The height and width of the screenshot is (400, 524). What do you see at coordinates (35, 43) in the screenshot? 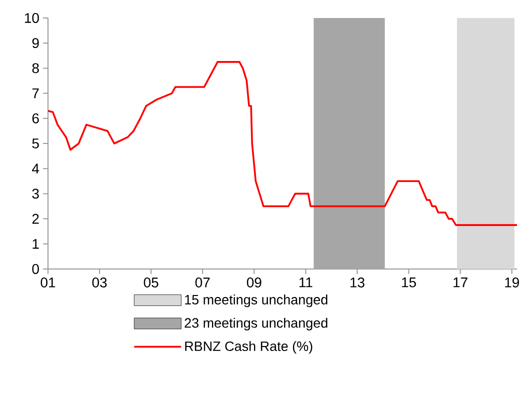
I see `y-tick-label: 9` at bounding box center [35, 43].